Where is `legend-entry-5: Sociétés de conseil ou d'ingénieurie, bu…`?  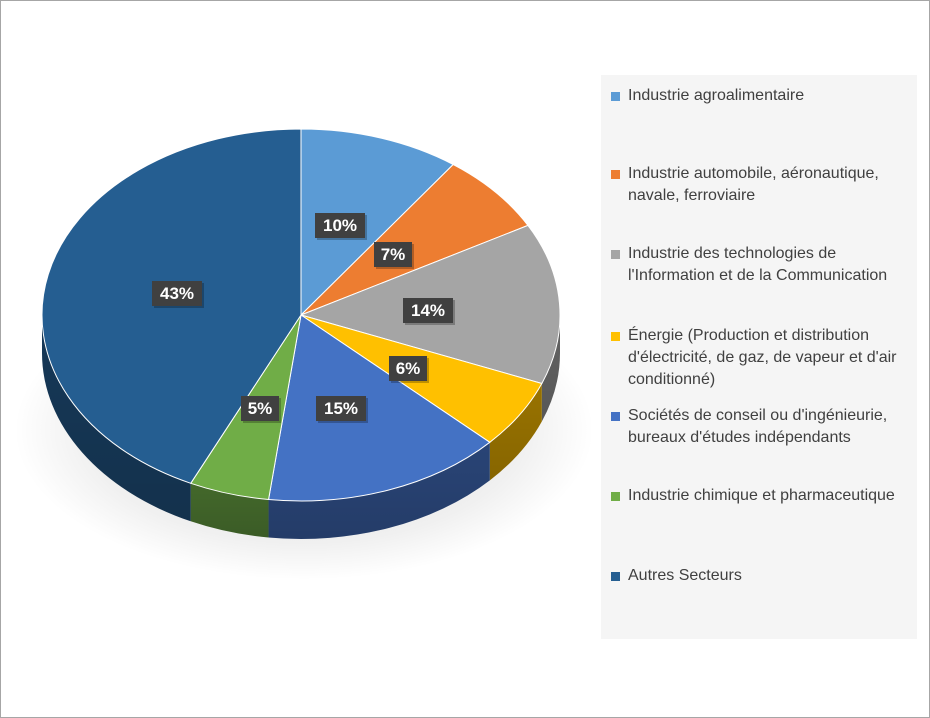
legend-entry-5: Sociétés de conseil ou d'ingénieurie, bu… is located at coordinates (762, 427).